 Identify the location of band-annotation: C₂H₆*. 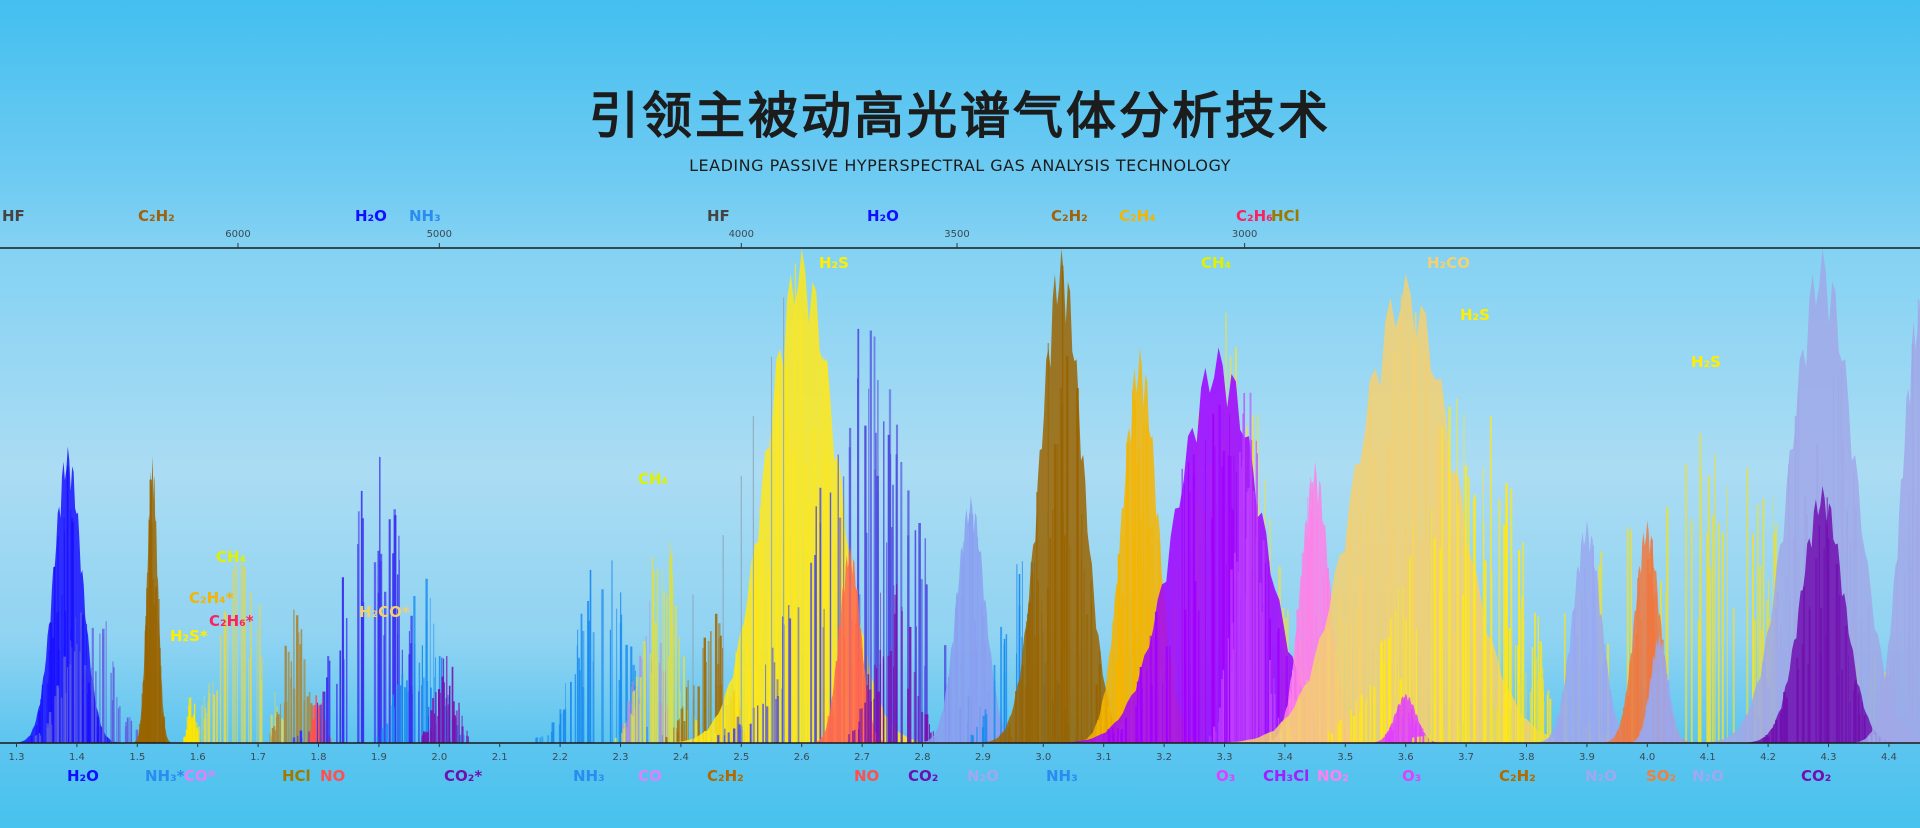
(231, 621).